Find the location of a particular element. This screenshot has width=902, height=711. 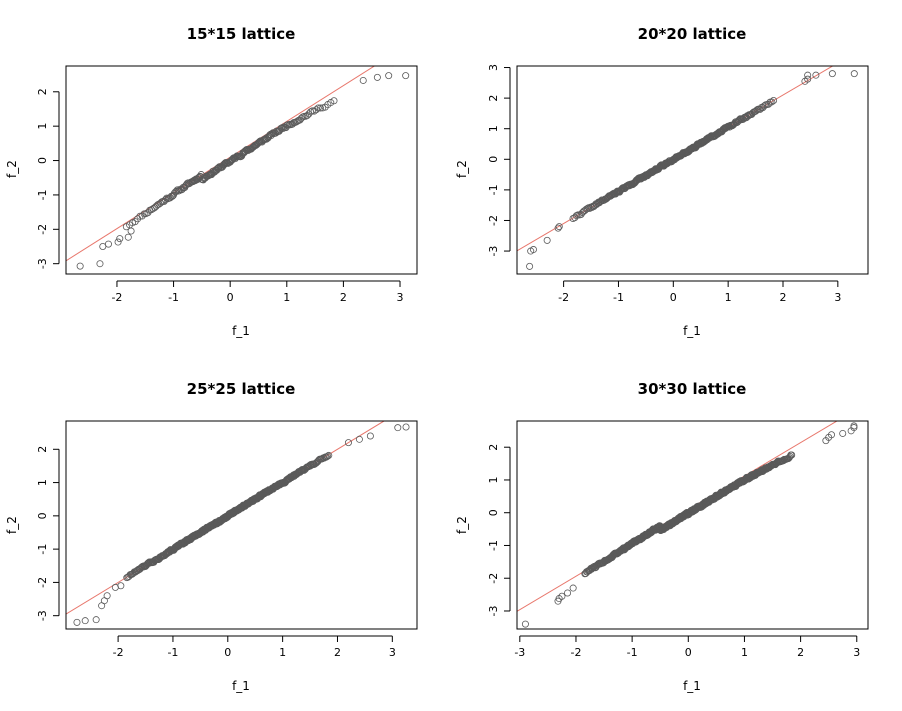

panel-4-title: 30*30 lattice is located at coordinates (692, 389).